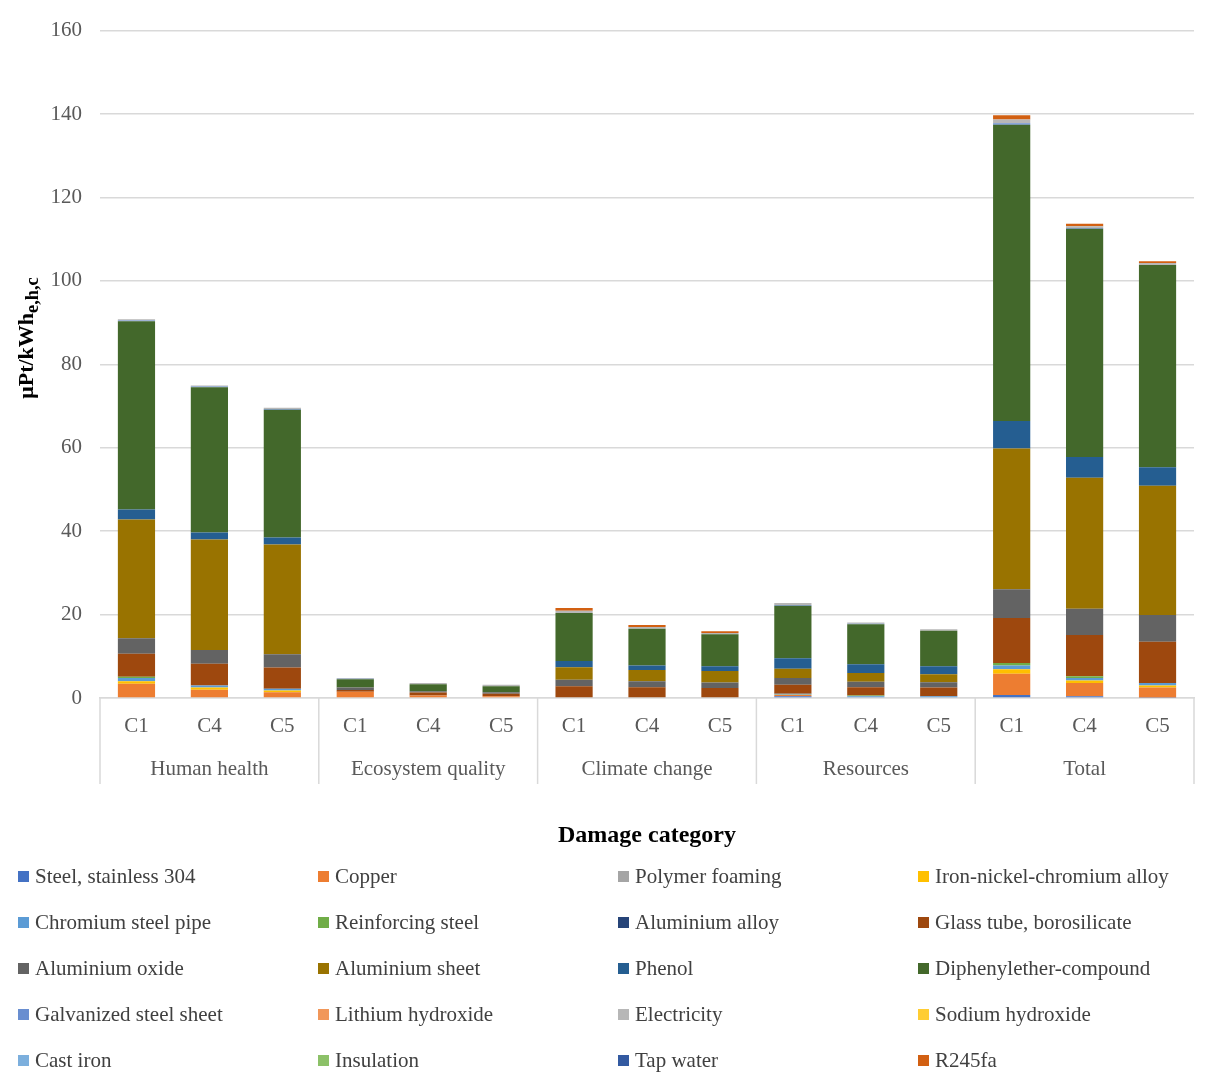 This screenshot has width=1210, height=1078. What do you see at coordinates (865, 767) in the screenshot?
I see `text: Resources` at bounding box center [865, 767].